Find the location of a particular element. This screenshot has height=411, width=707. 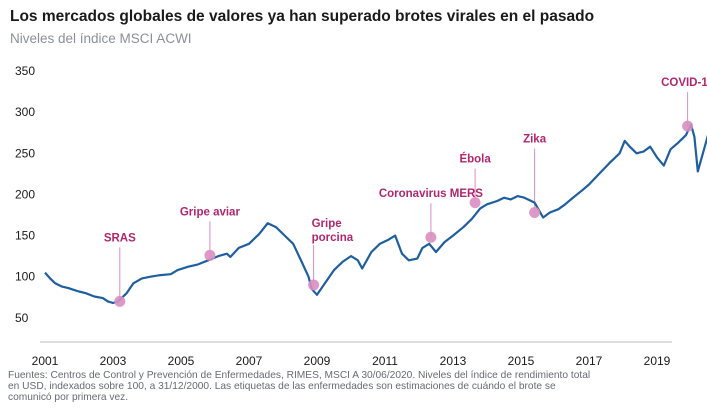

y-tick-label: 250 is located at coordinates (25, 153).